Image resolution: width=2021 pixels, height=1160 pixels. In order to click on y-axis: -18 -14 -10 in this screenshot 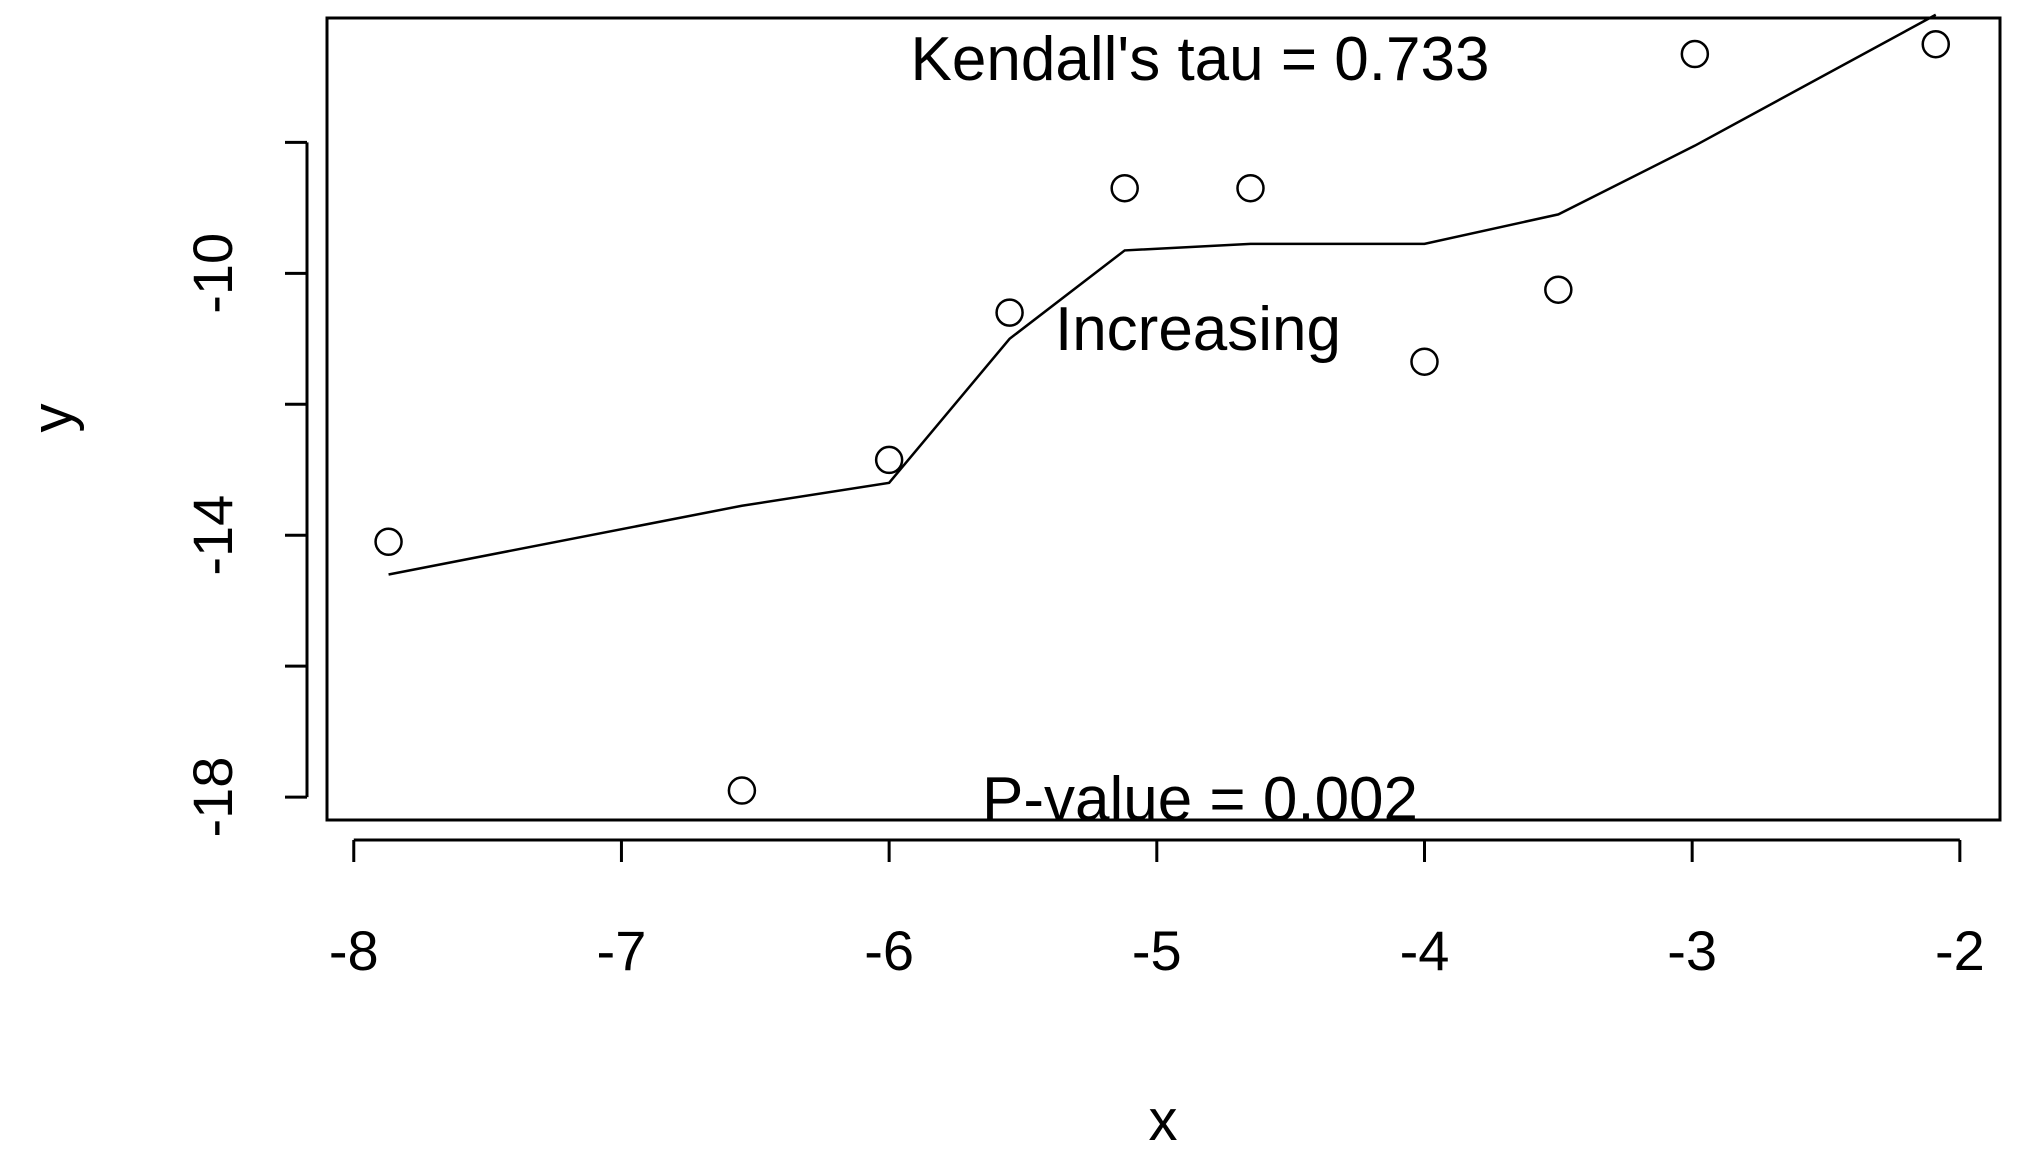, I will do `click(245, 489)`.